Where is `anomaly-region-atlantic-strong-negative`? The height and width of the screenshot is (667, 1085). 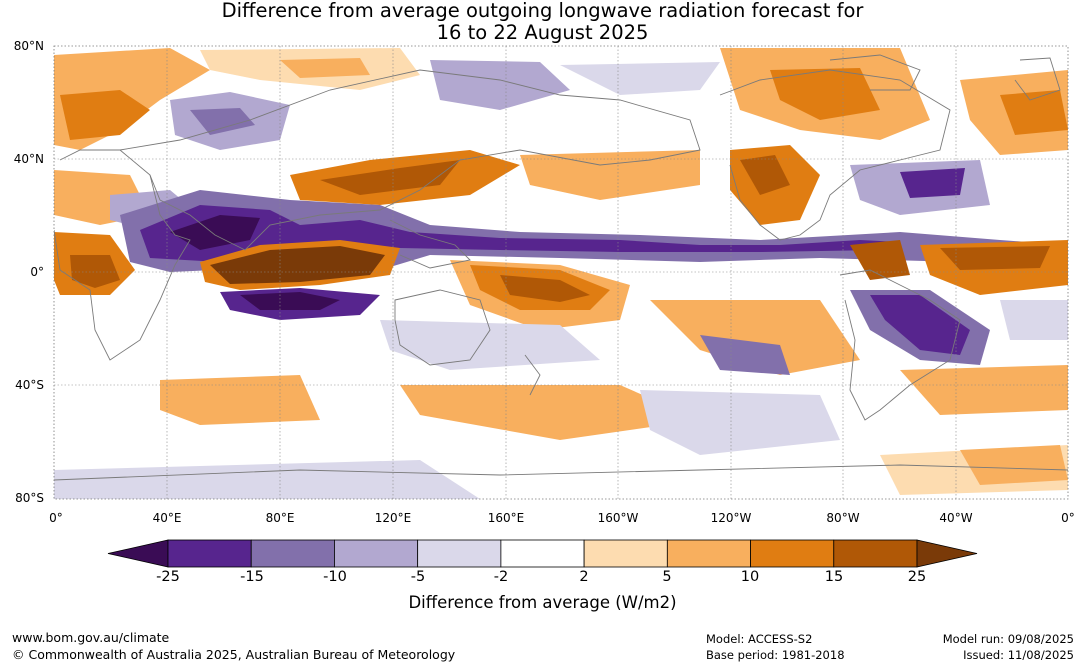 anomaly-region-atlantic-strong-negative is located at coordinates (932, 183).